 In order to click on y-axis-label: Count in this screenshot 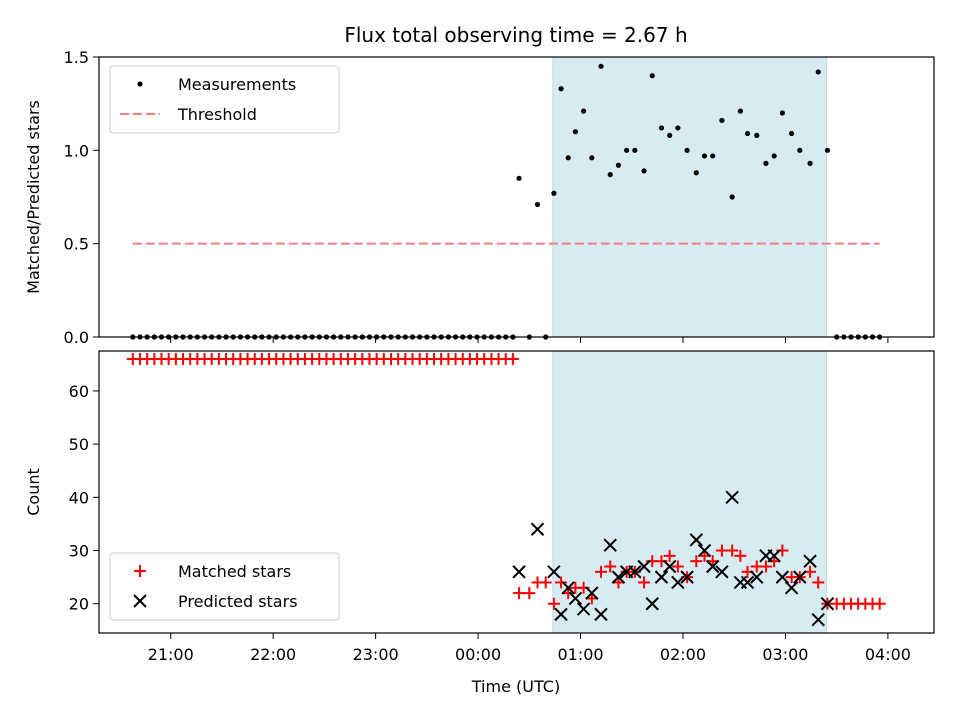, I will do `click(33, 492)`.